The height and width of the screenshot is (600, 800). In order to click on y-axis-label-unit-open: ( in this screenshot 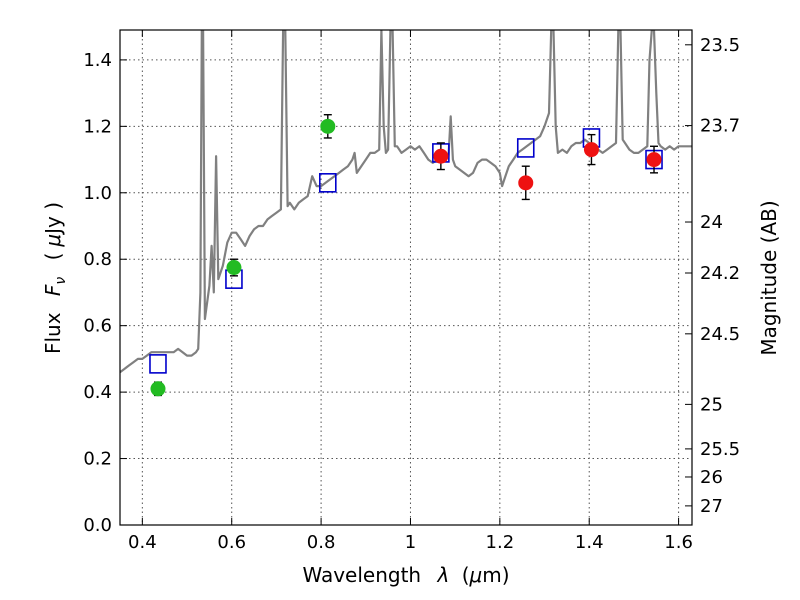, I will do `click(53, 257)`.